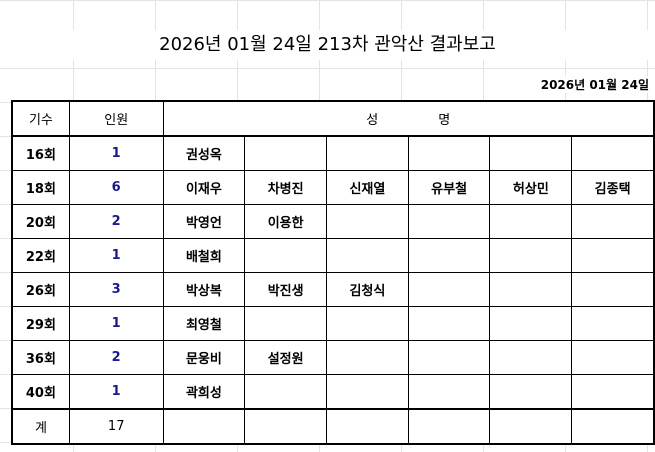  What do you see at coordinates (40, 357) in the screenshot?
I see `gen-cell: 36회` at bounding box center [40, 357].